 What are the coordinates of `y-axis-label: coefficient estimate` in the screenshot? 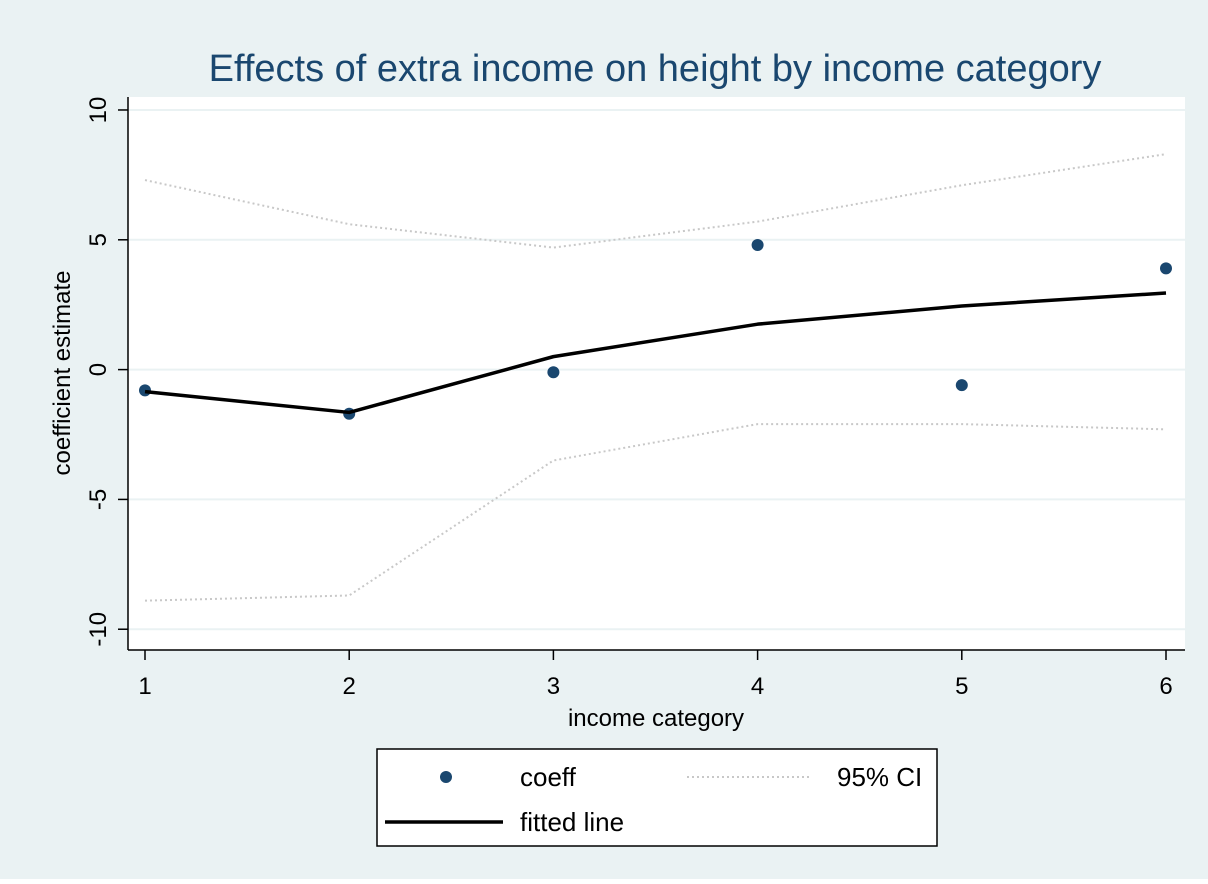 It's located at (62, 373).